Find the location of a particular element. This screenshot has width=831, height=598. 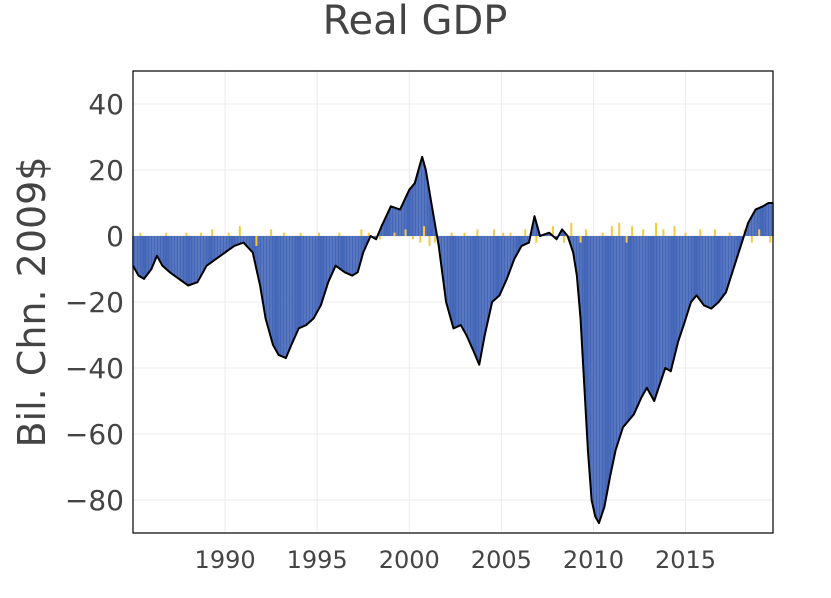

x-tick-label-2: 2000 is located at coordinates (409, 560).